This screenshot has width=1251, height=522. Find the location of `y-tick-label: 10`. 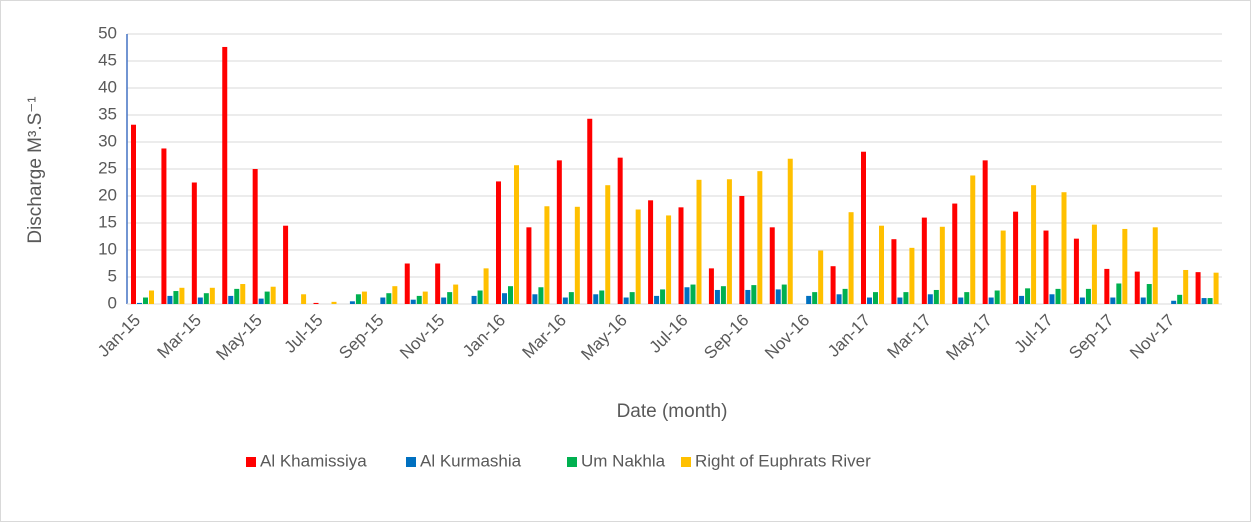

y-tick-label: 10 is located at coordinates (107, 248).